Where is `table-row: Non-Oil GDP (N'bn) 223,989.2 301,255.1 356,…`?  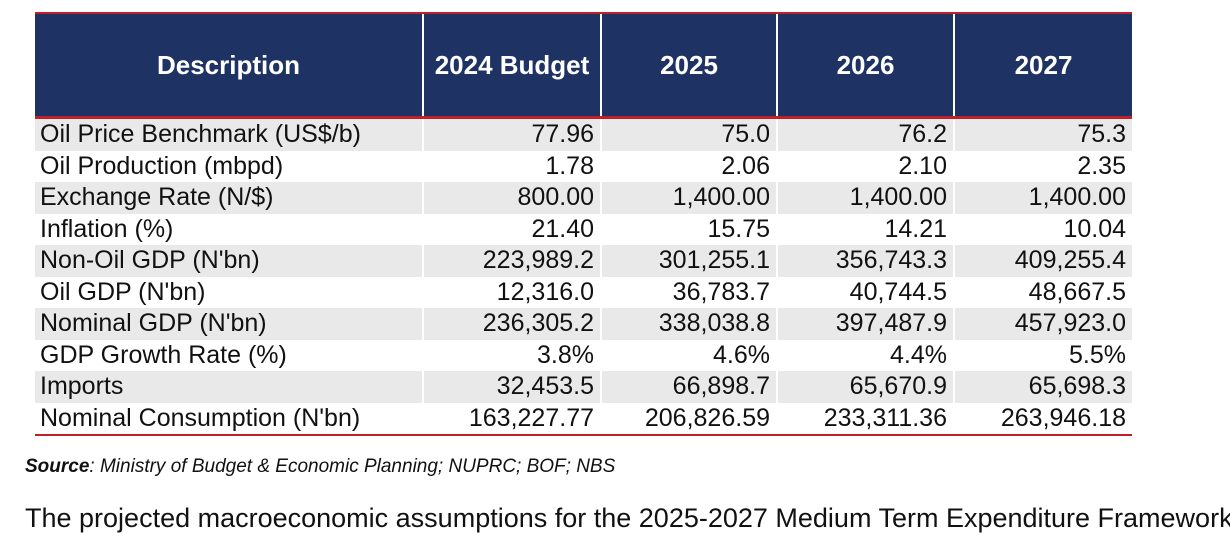
table-row: Non-Oil GDP (N'bn) 223,989.2 301,255.1 356,… is located at coordinates (583, 261).